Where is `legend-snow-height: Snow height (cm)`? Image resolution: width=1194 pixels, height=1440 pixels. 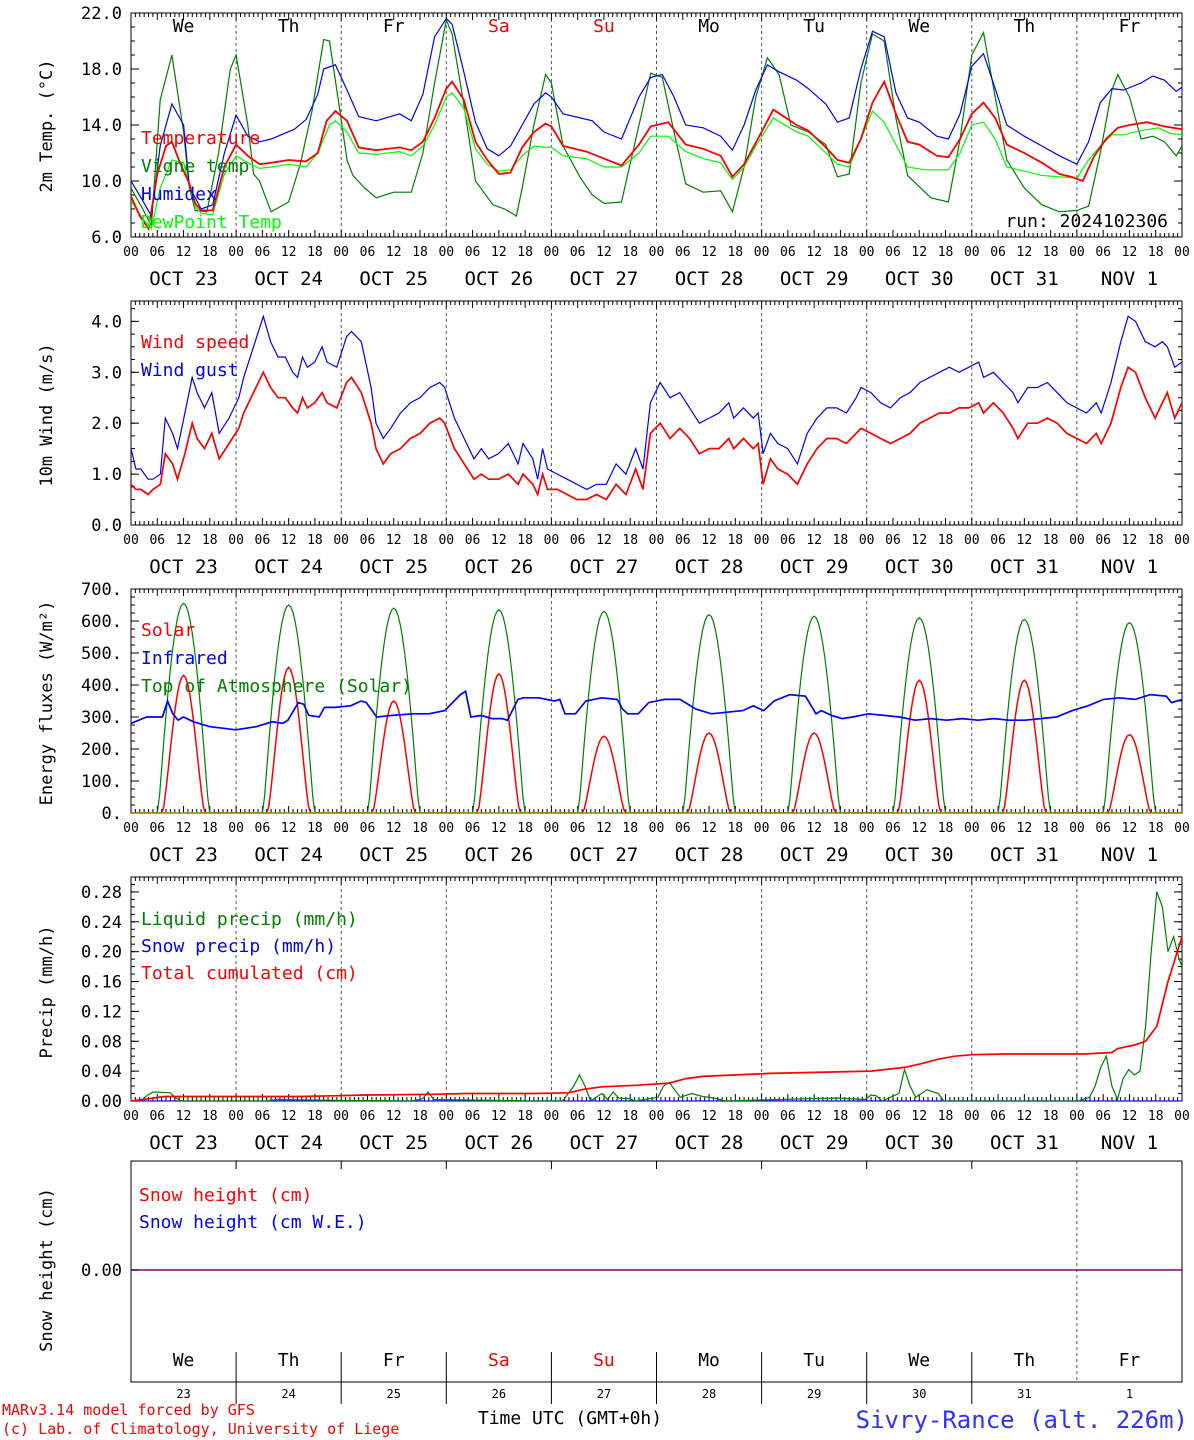 legend-snow-height: Snow height (cm) is located at coordinates (225, 1195).